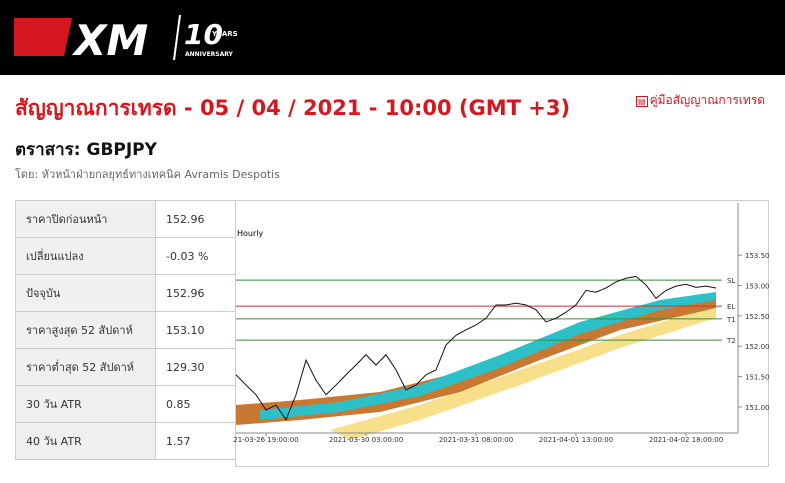 The width and height of the screenshot is (785, 483). Describe the element at coordinates (203, 34) in the screenshot. I see `logo-years-number: 10` at that location.